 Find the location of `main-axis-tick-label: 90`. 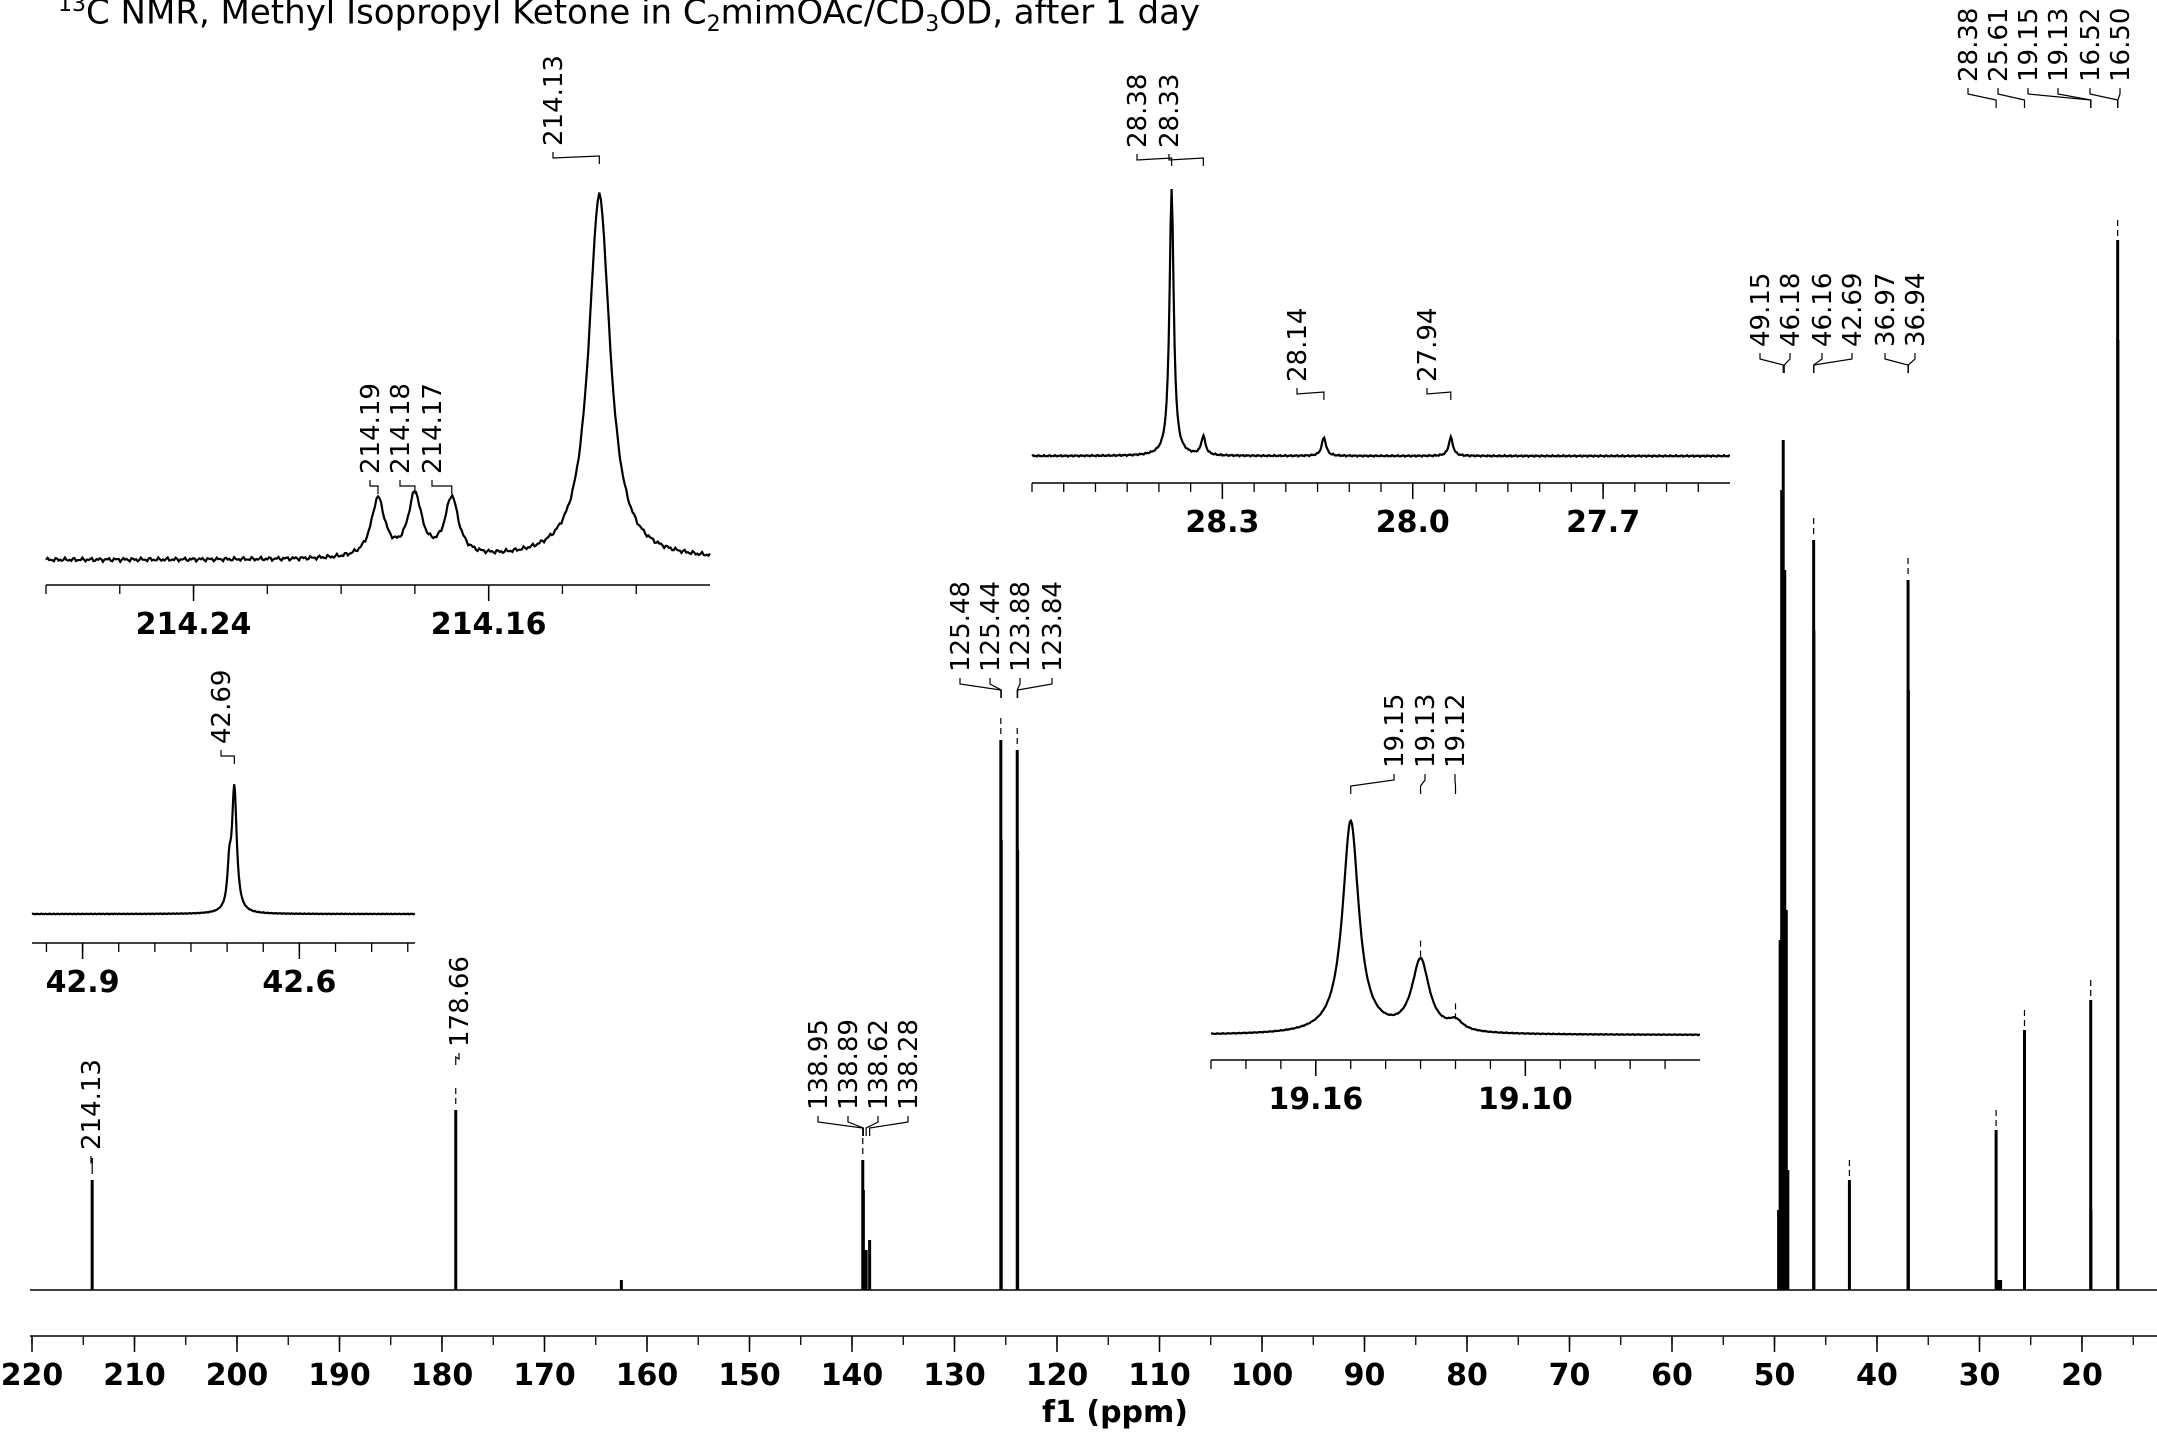

main-axis-tick-label: 90 is located at coordinates (1365, 1375).